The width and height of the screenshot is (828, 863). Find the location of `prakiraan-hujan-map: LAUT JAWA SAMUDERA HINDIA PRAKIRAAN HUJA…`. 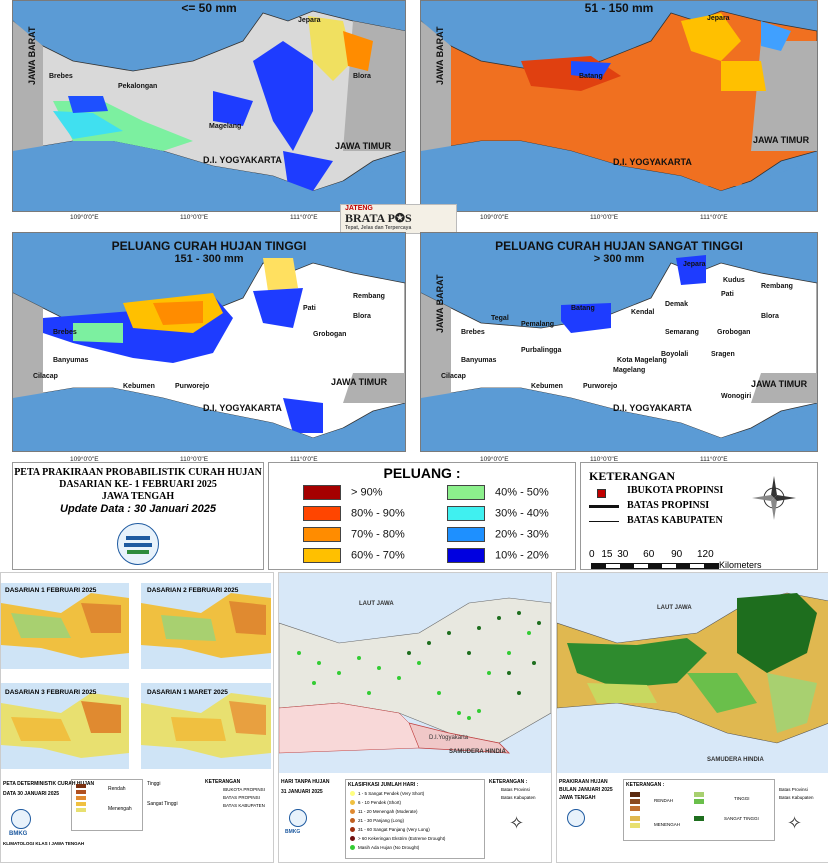

prakiraan-hujan-map: LAUT JAWA SAMUDERA HINDIA PRAKIRAAN HUJA… is located at coordinates (692, 717).